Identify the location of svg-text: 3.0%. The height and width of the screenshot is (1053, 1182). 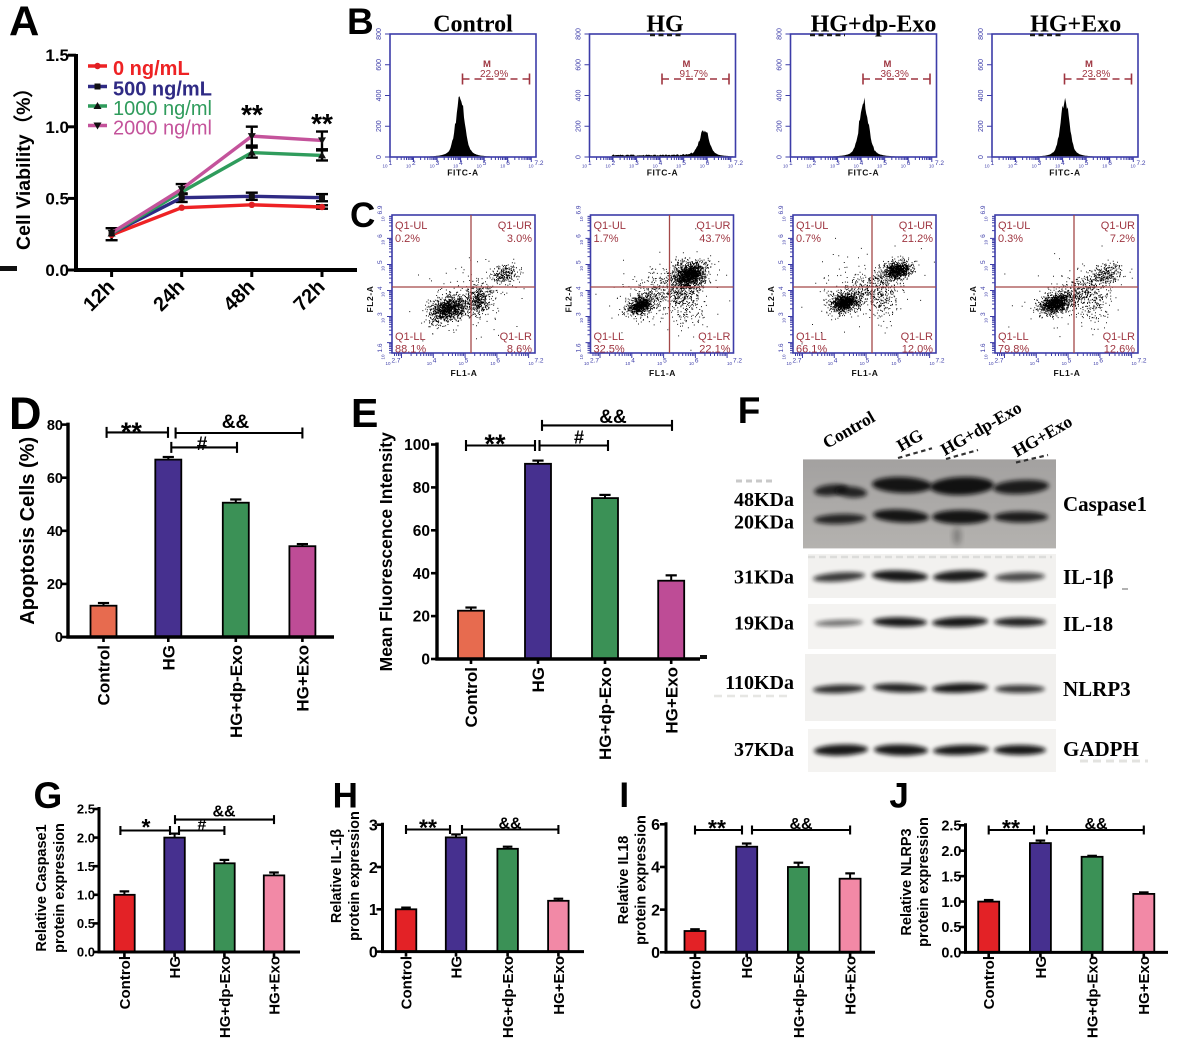
(519, 239).